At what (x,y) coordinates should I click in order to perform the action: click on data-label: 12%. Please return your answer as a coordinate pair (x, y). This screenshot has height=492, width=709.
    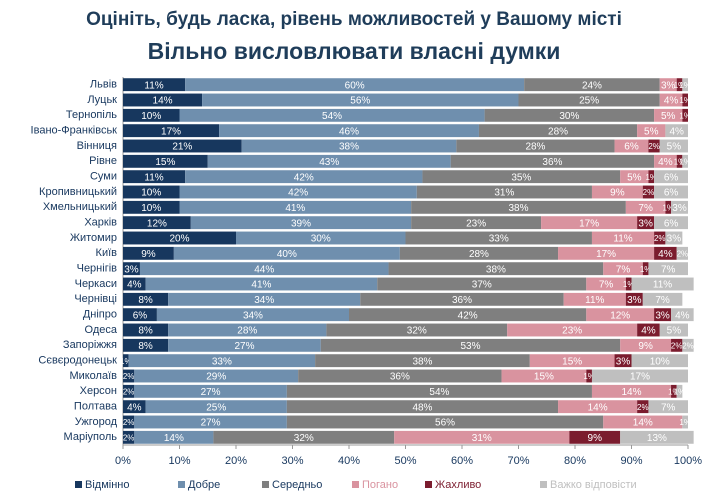
    Looking at the image, I should click on (157, 223).